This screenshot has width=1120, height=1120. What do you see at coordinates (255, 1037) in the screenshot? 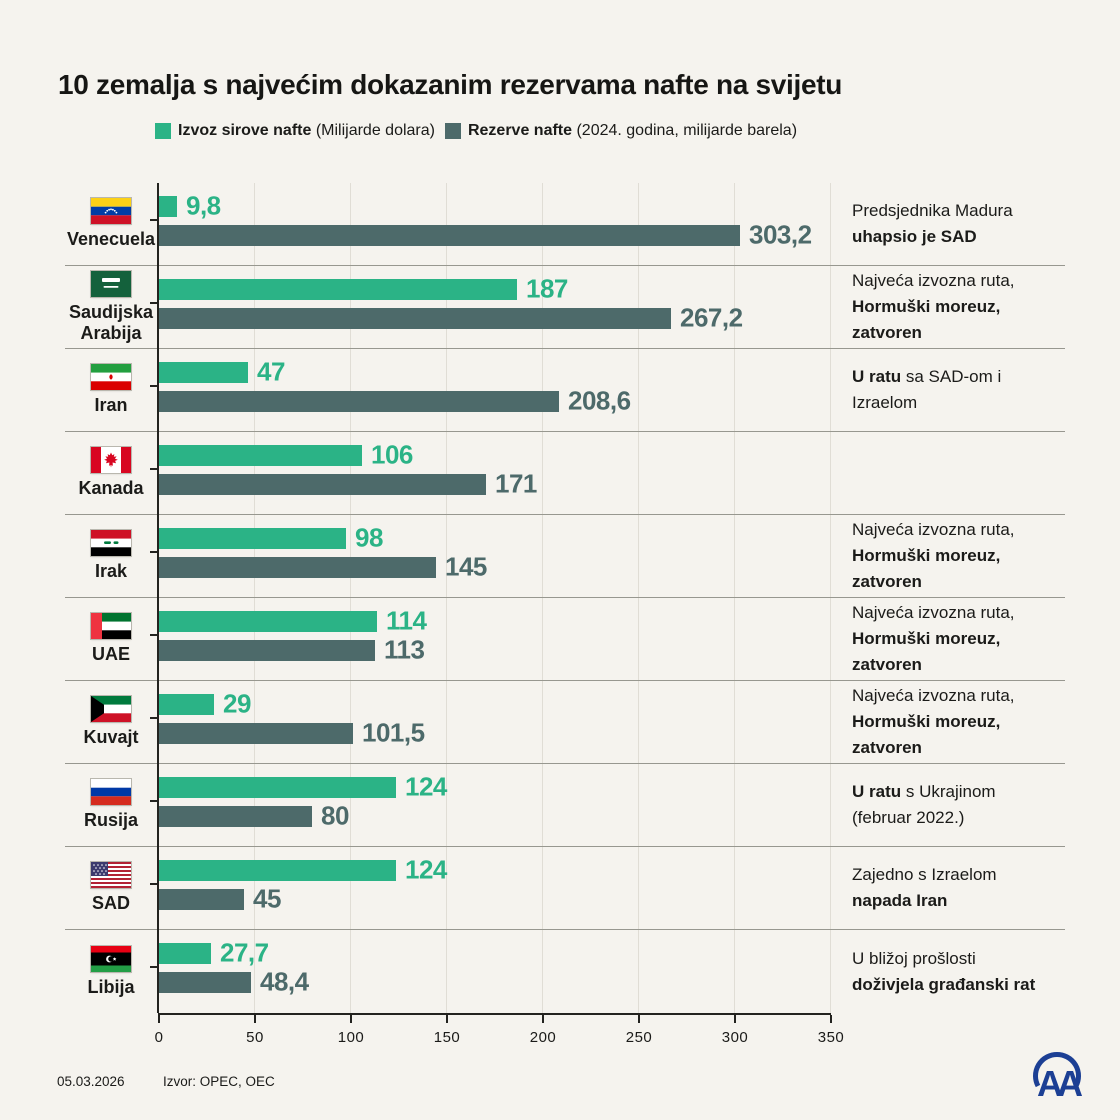
I see `x-tick-label: 50` at bounding box center [255, 1037].